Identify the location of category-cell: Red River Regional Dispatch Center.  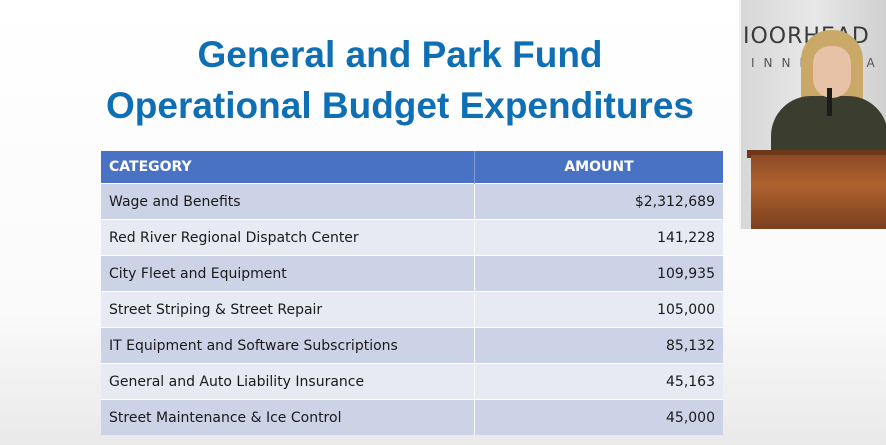
(288, 237).